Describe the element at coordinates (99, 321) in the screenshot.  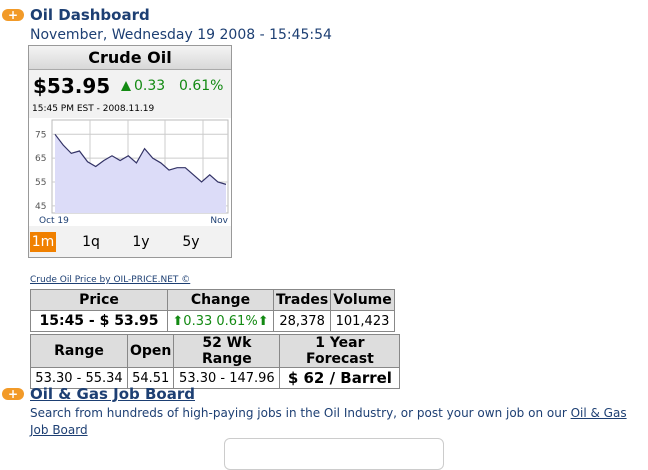
I see `cell: 15:45 - $ 53.95` at that location.